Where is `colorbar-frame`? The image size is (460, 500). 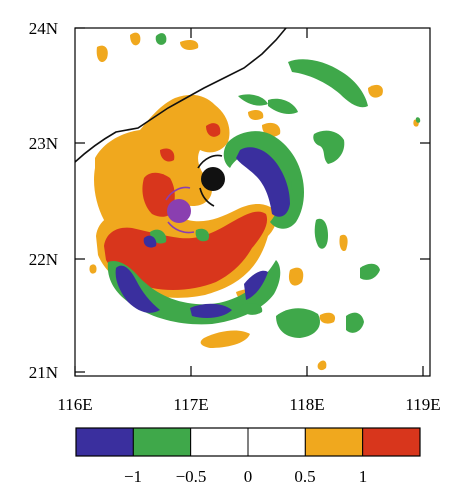
colorbar-frame is located at coordinates (248, 442).